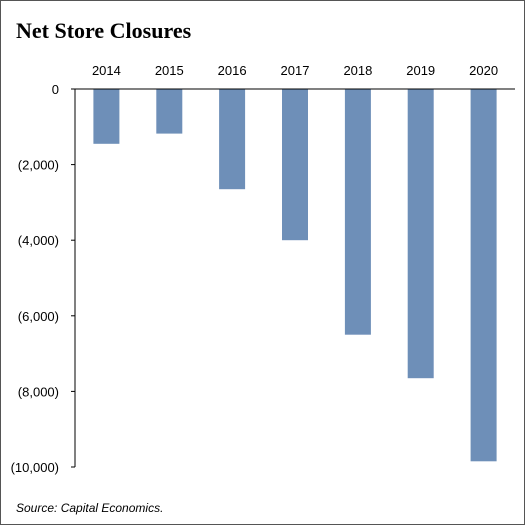 The image size is (525, 525). I want to click on source-note: Source: Capital Economics., so click(89, 508).